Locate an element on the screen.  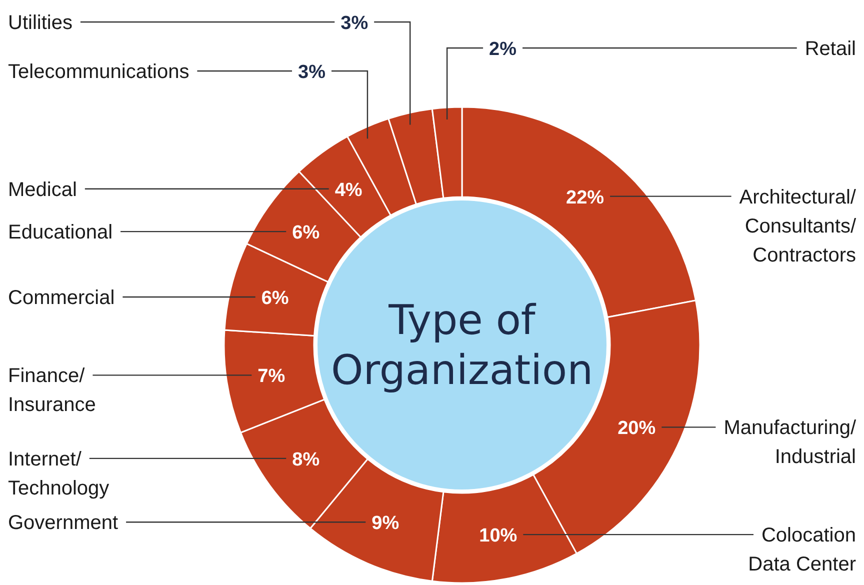
slice-label: Retail is located at coordinates (830, 49).